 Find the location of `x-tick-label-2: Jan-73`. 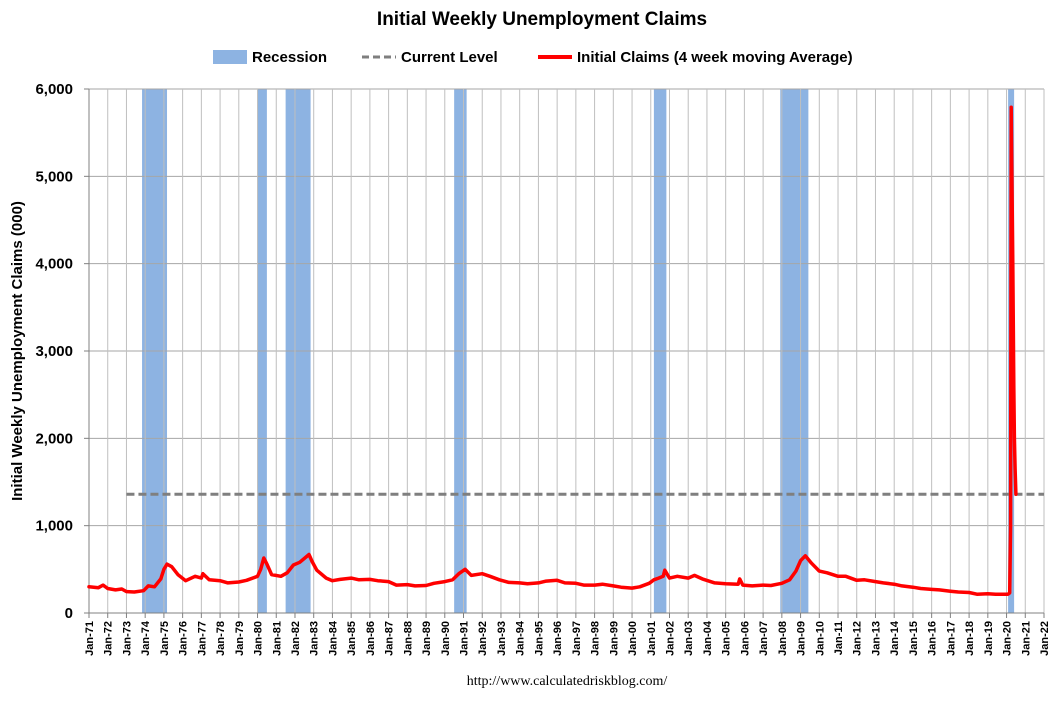

x-tick-label-2: Jan-73 is located at coordinates (127, 638).